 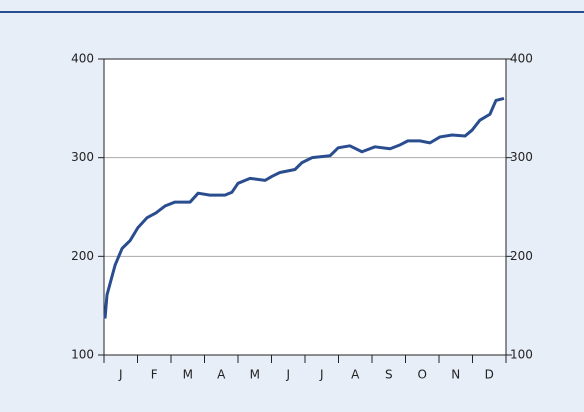 I want to click on y2-tick-label: 300, so click(x=521, y=157).